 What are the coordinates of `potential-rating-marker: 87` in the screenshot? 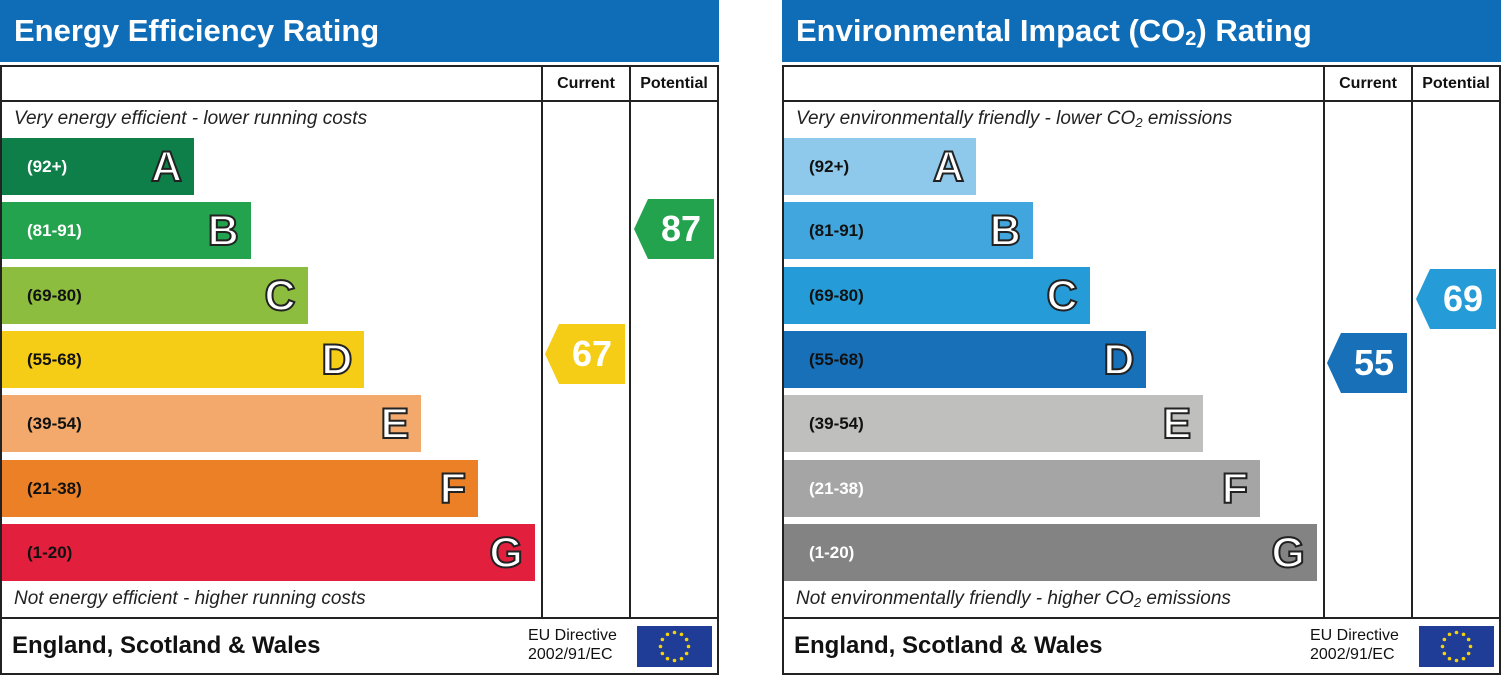 It's located at (674, 228).